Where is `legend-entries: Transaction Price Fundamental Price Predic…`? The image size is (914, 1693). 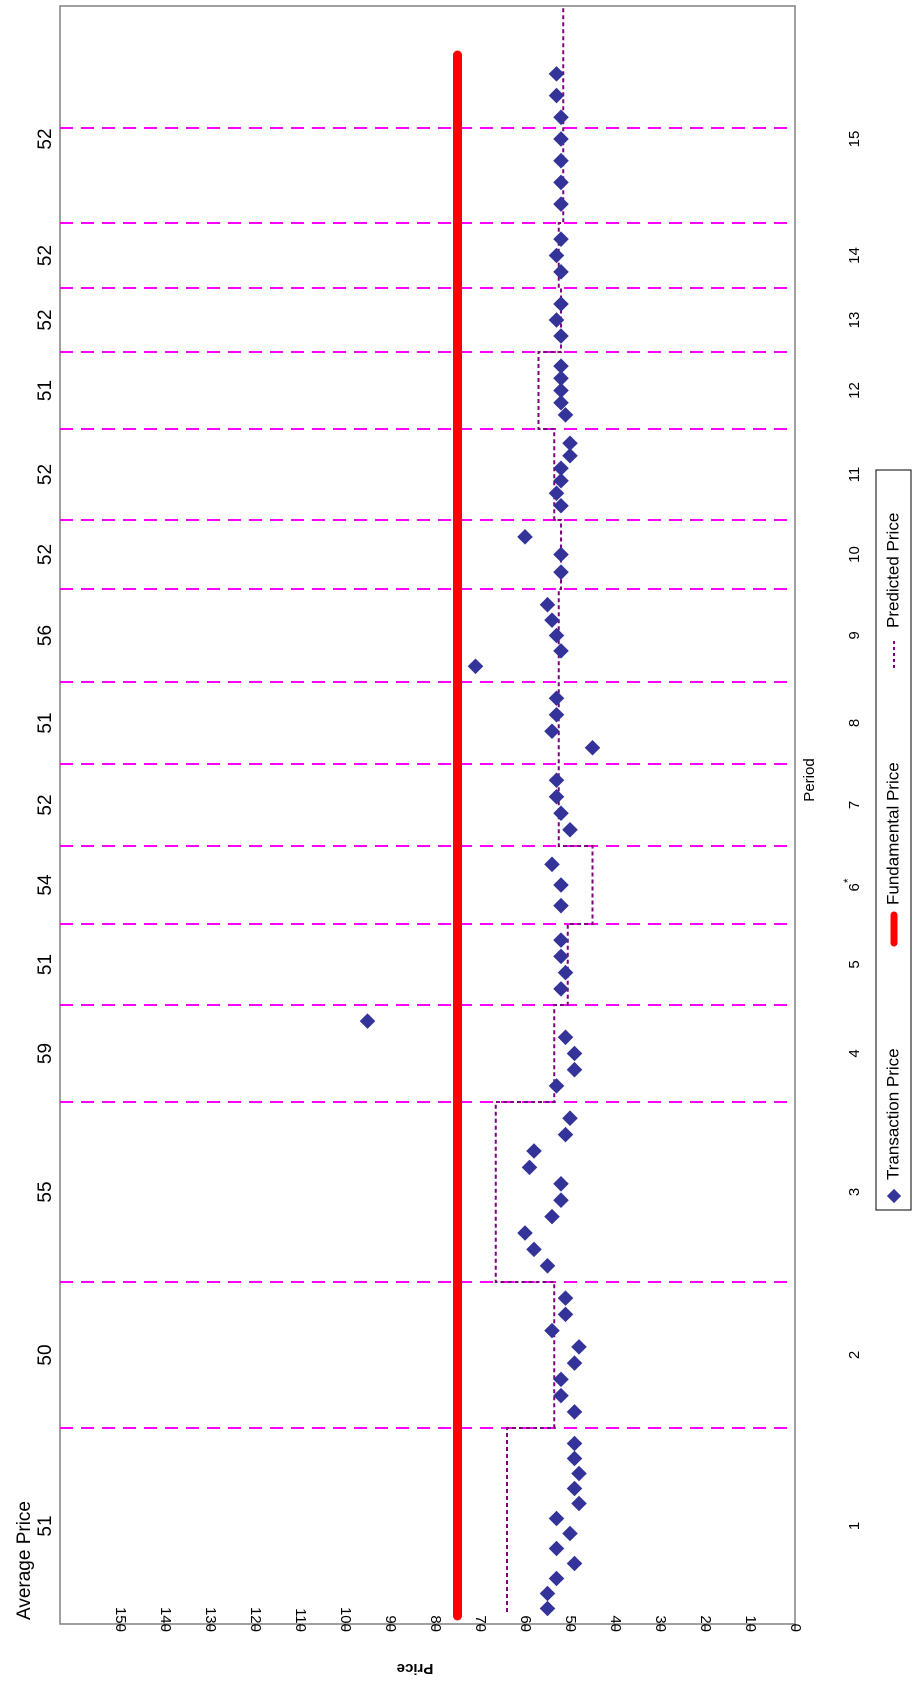 legend-entries: Transaction Price Fundamental Price Predic… is located at coordinates (892, 858).